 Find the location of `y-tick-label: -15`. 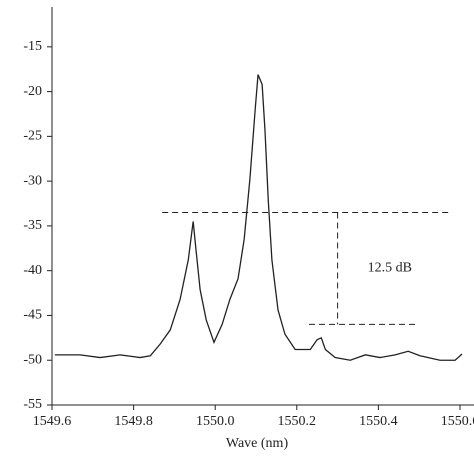

y-tick-label: -15 is located at coordinates (32, 46).